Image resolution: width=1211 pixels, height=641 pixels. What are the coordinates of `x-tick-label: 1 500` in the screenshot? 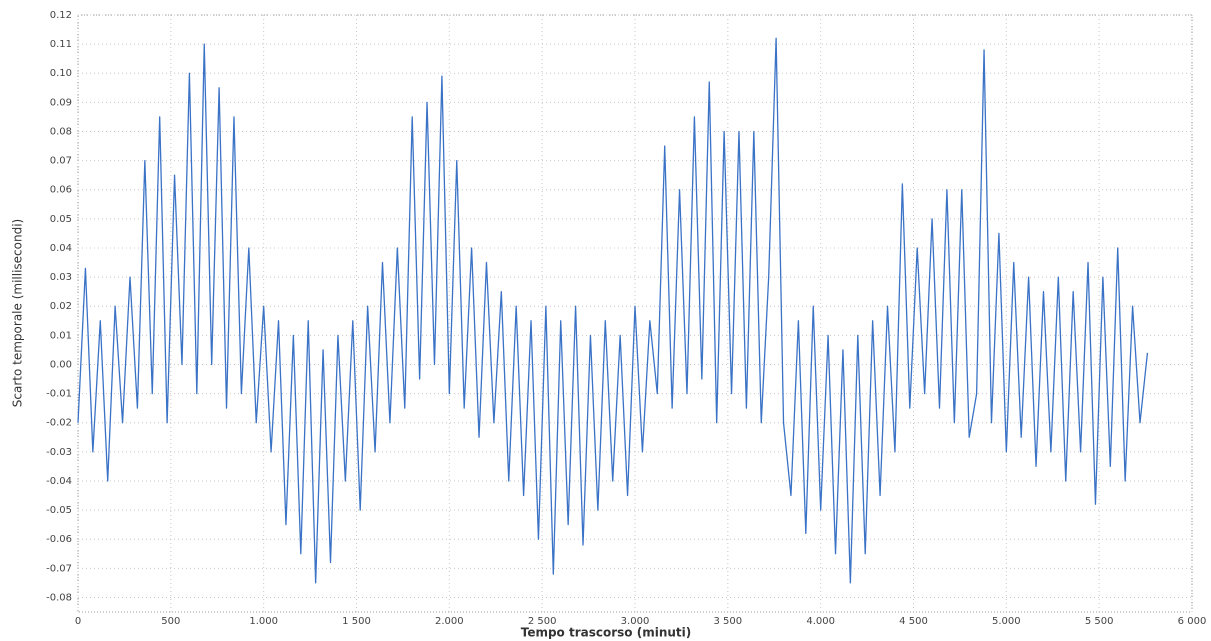 It's located at (356, 621).